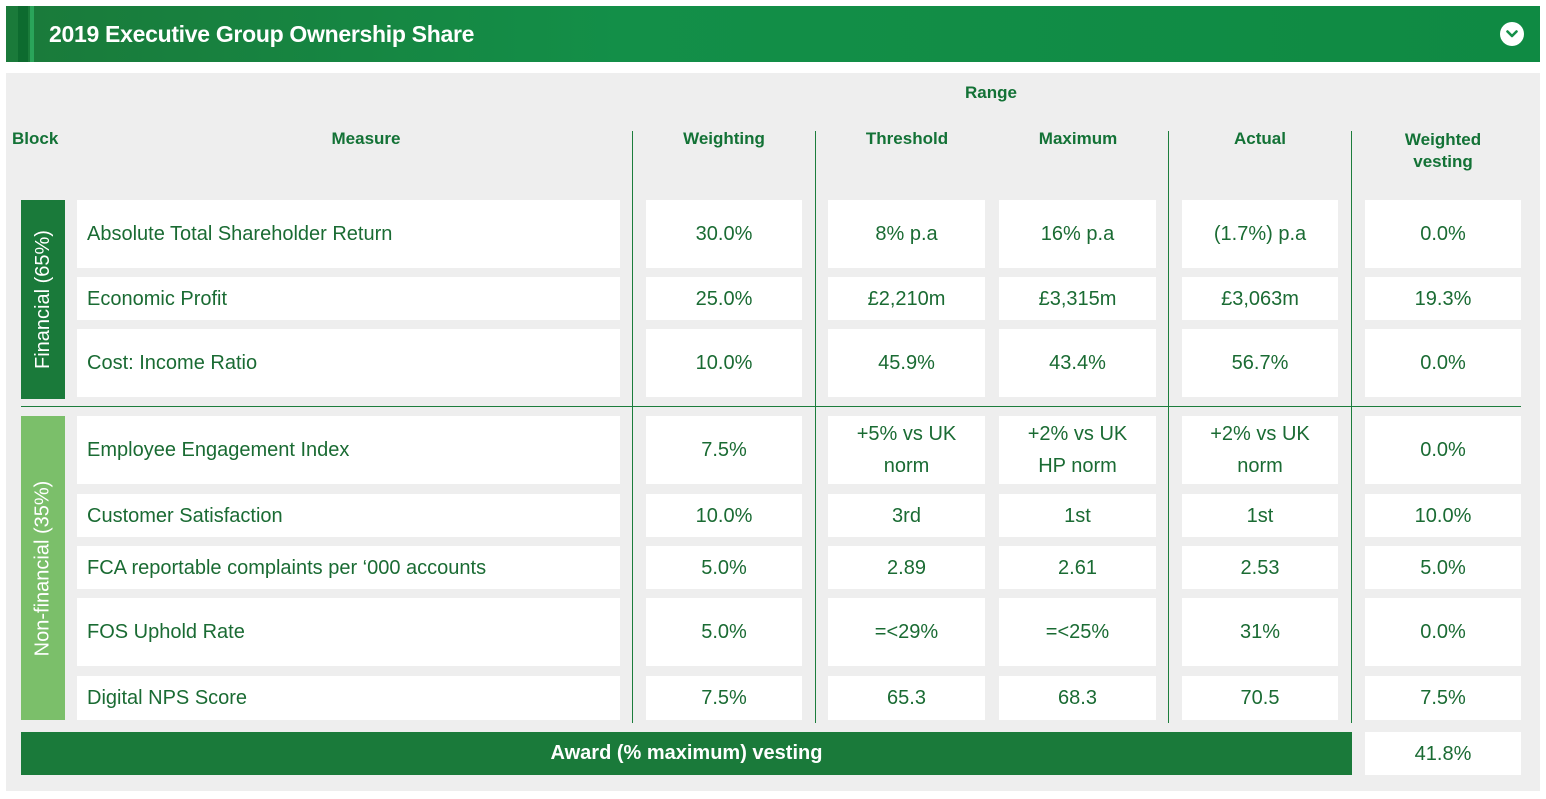  What do you see at coordinates (1077, 234) in the screenshot?
I see `row-1-maximum: 16% p.a` at bounding box center [1077, 234].